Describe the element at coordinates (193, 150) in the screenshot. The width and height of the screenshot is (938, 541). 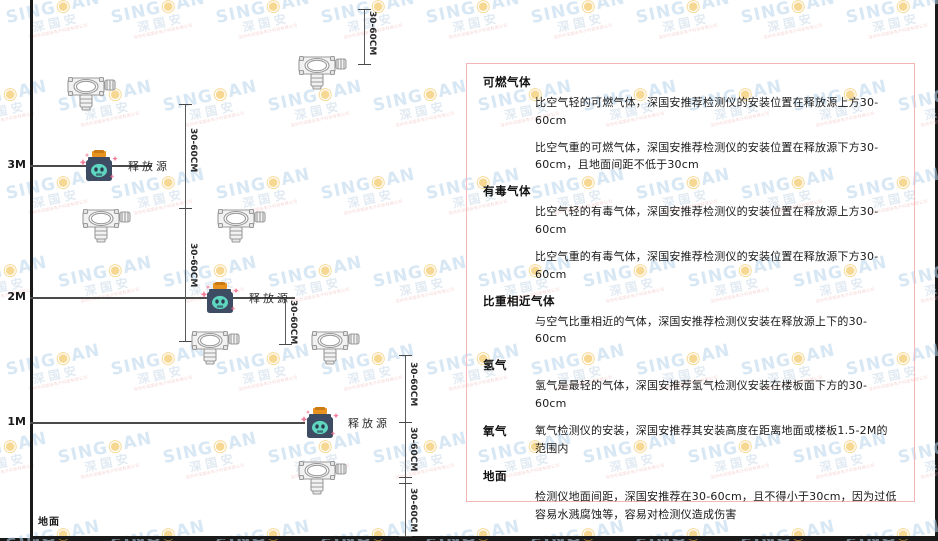
I see `dimension-label-col1-upper: 30-60CM` at that location.